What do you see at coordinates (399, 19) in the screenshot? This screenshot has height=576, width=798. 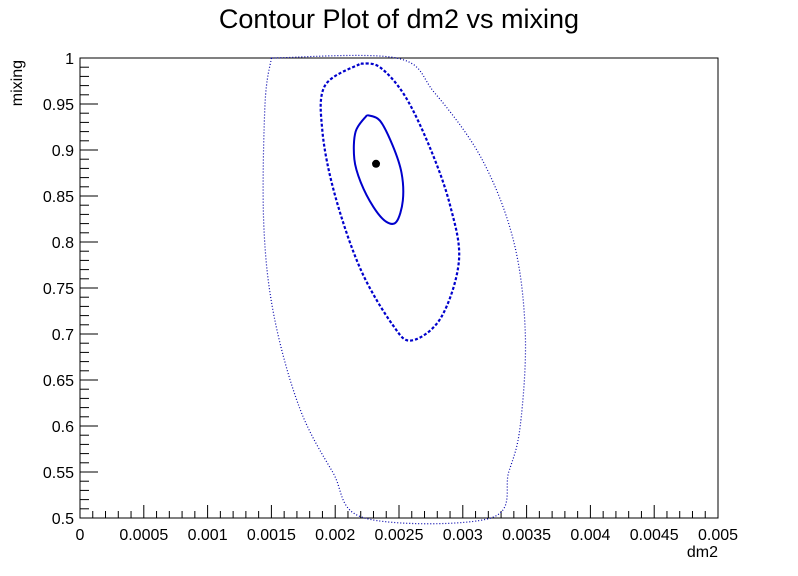 I see `chart-title: Contour Plot of dm2 vs mixing` at bounding box center [399, 19].